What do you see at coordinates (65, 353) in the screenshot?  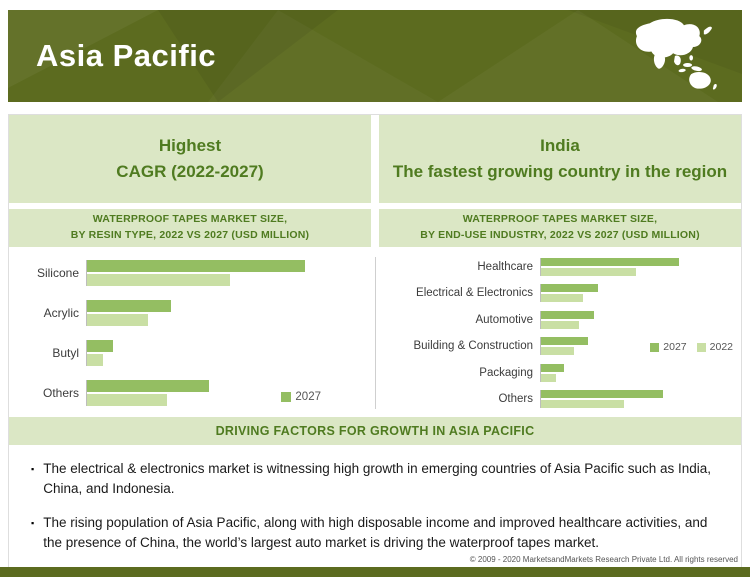 I see `category-label: Butyl` at bounding box center [65, 353].